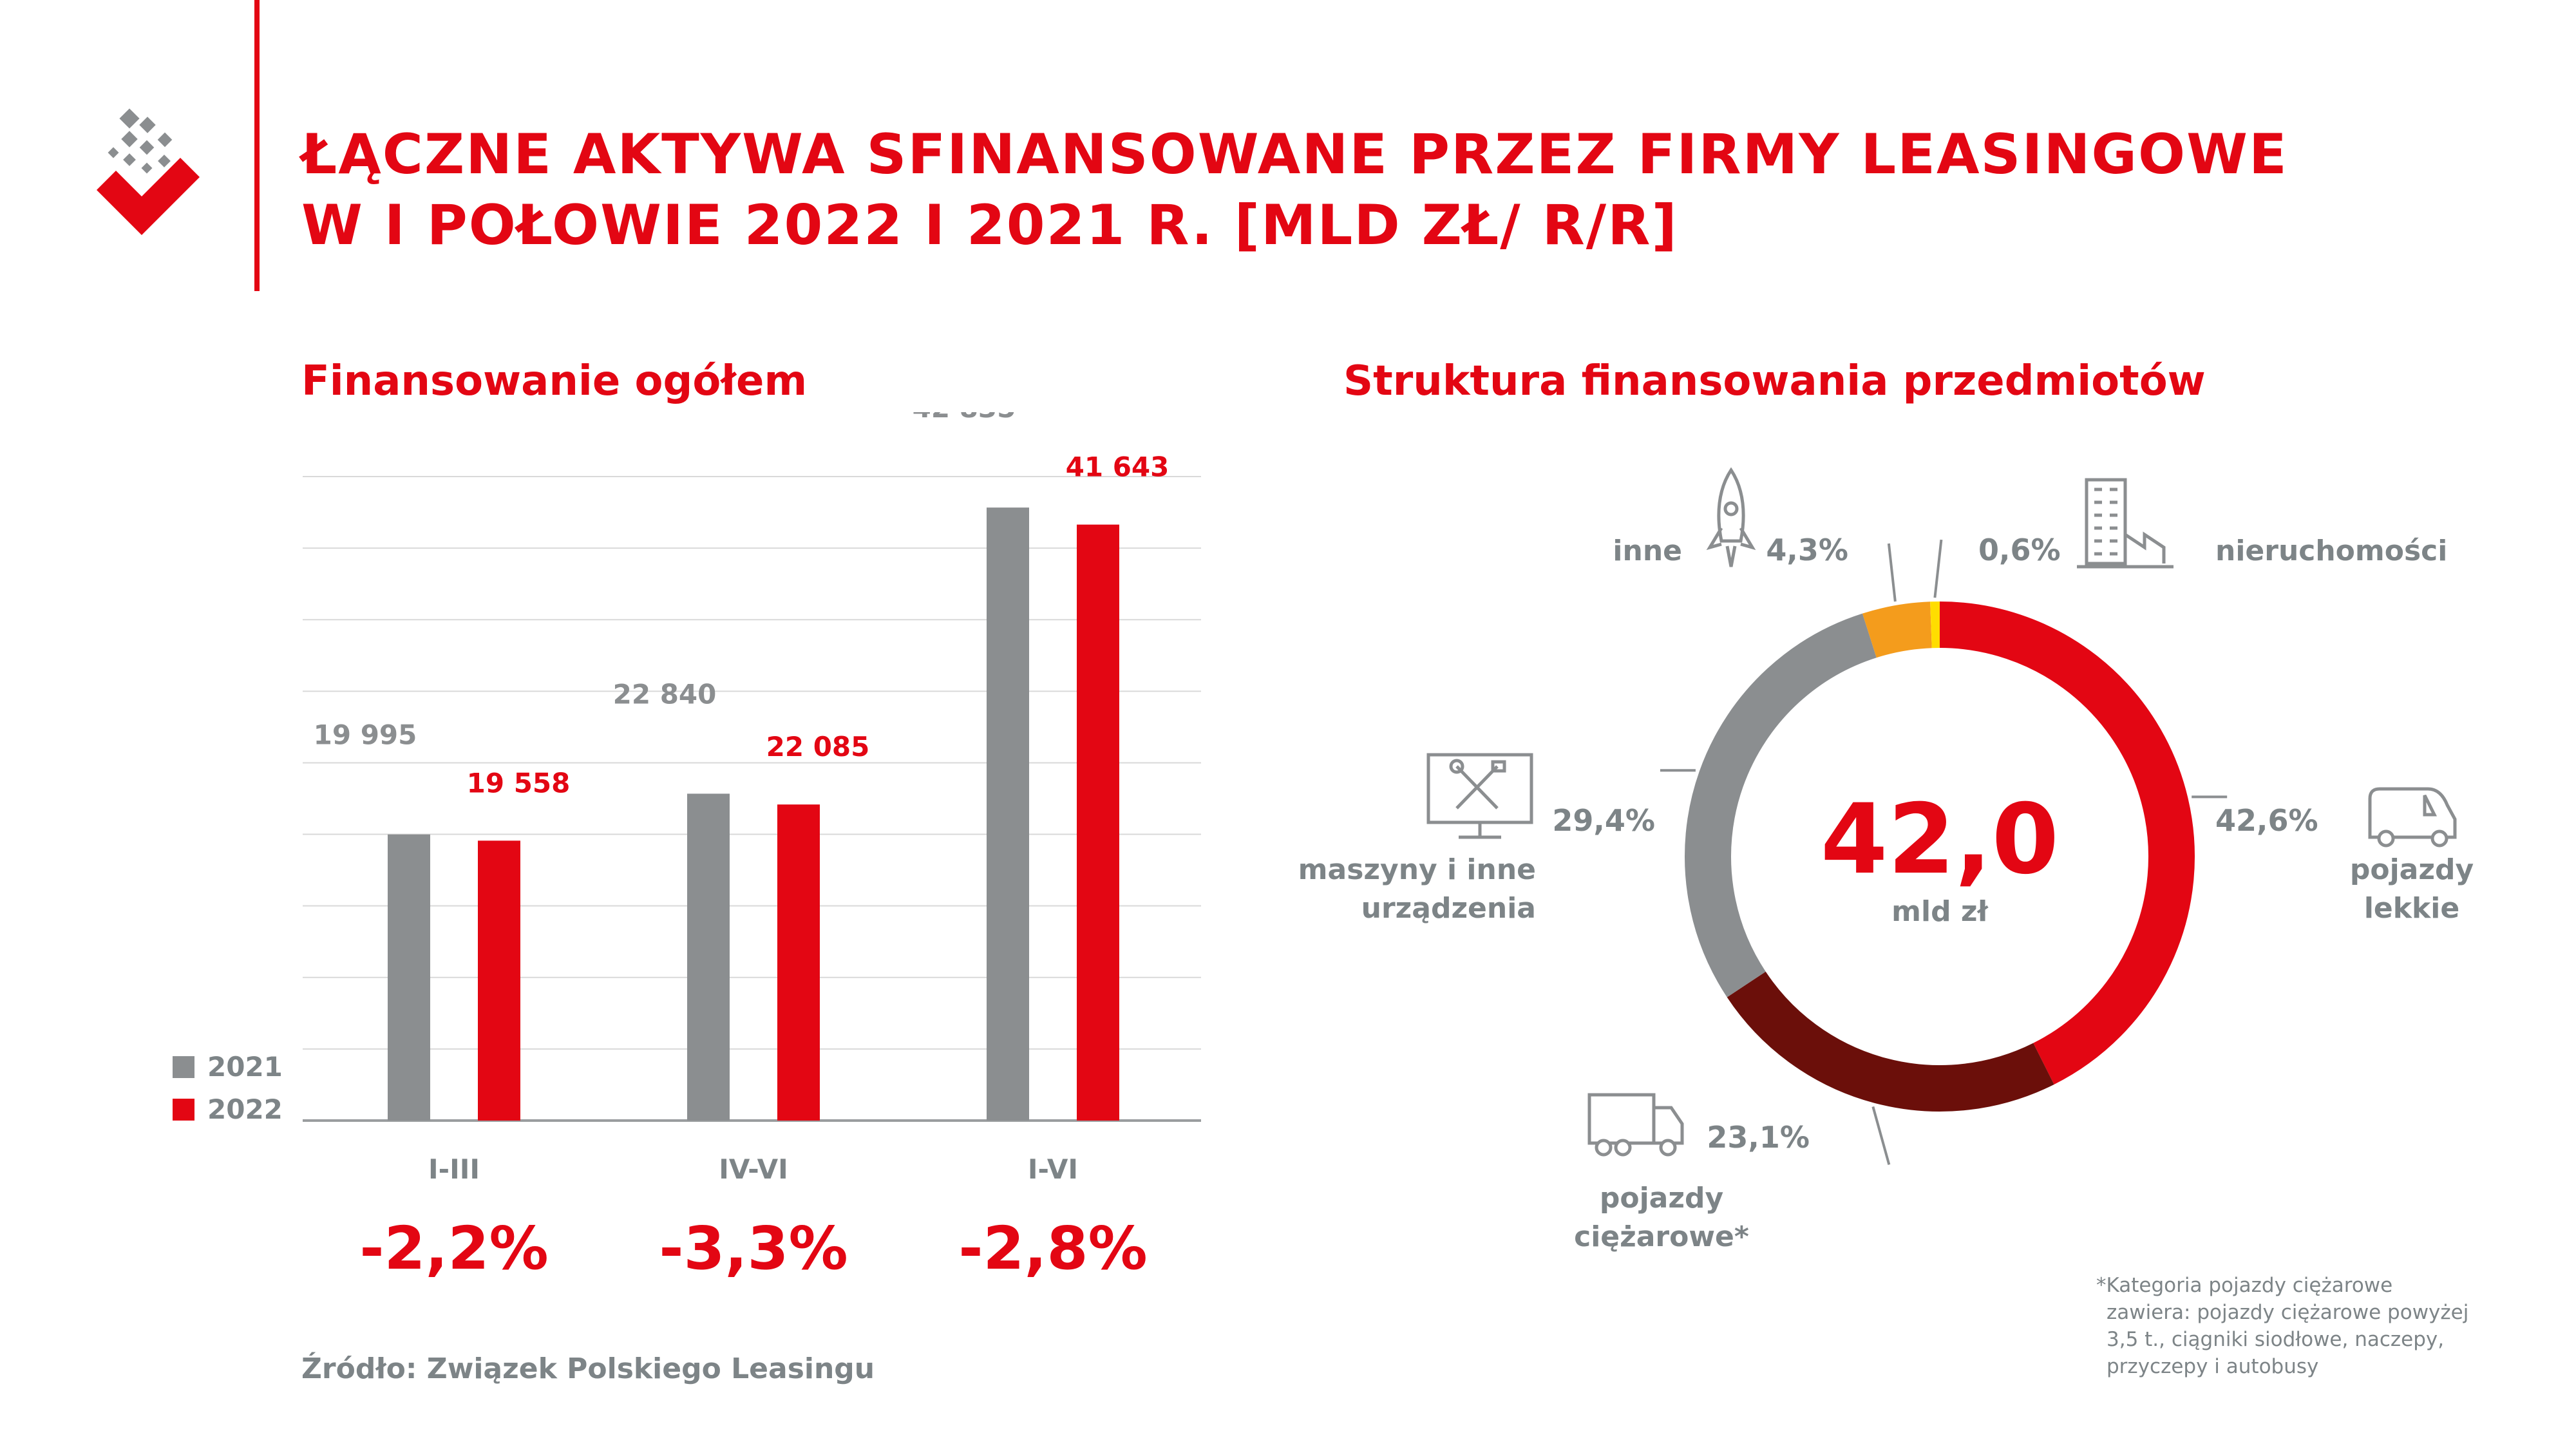 Image resolution: width=2576 pixels, height=1449 pixels. Describe the element at coordinates (1940, 911) in the screenshot. I see `donut-center-unit: mld zł` at that location.